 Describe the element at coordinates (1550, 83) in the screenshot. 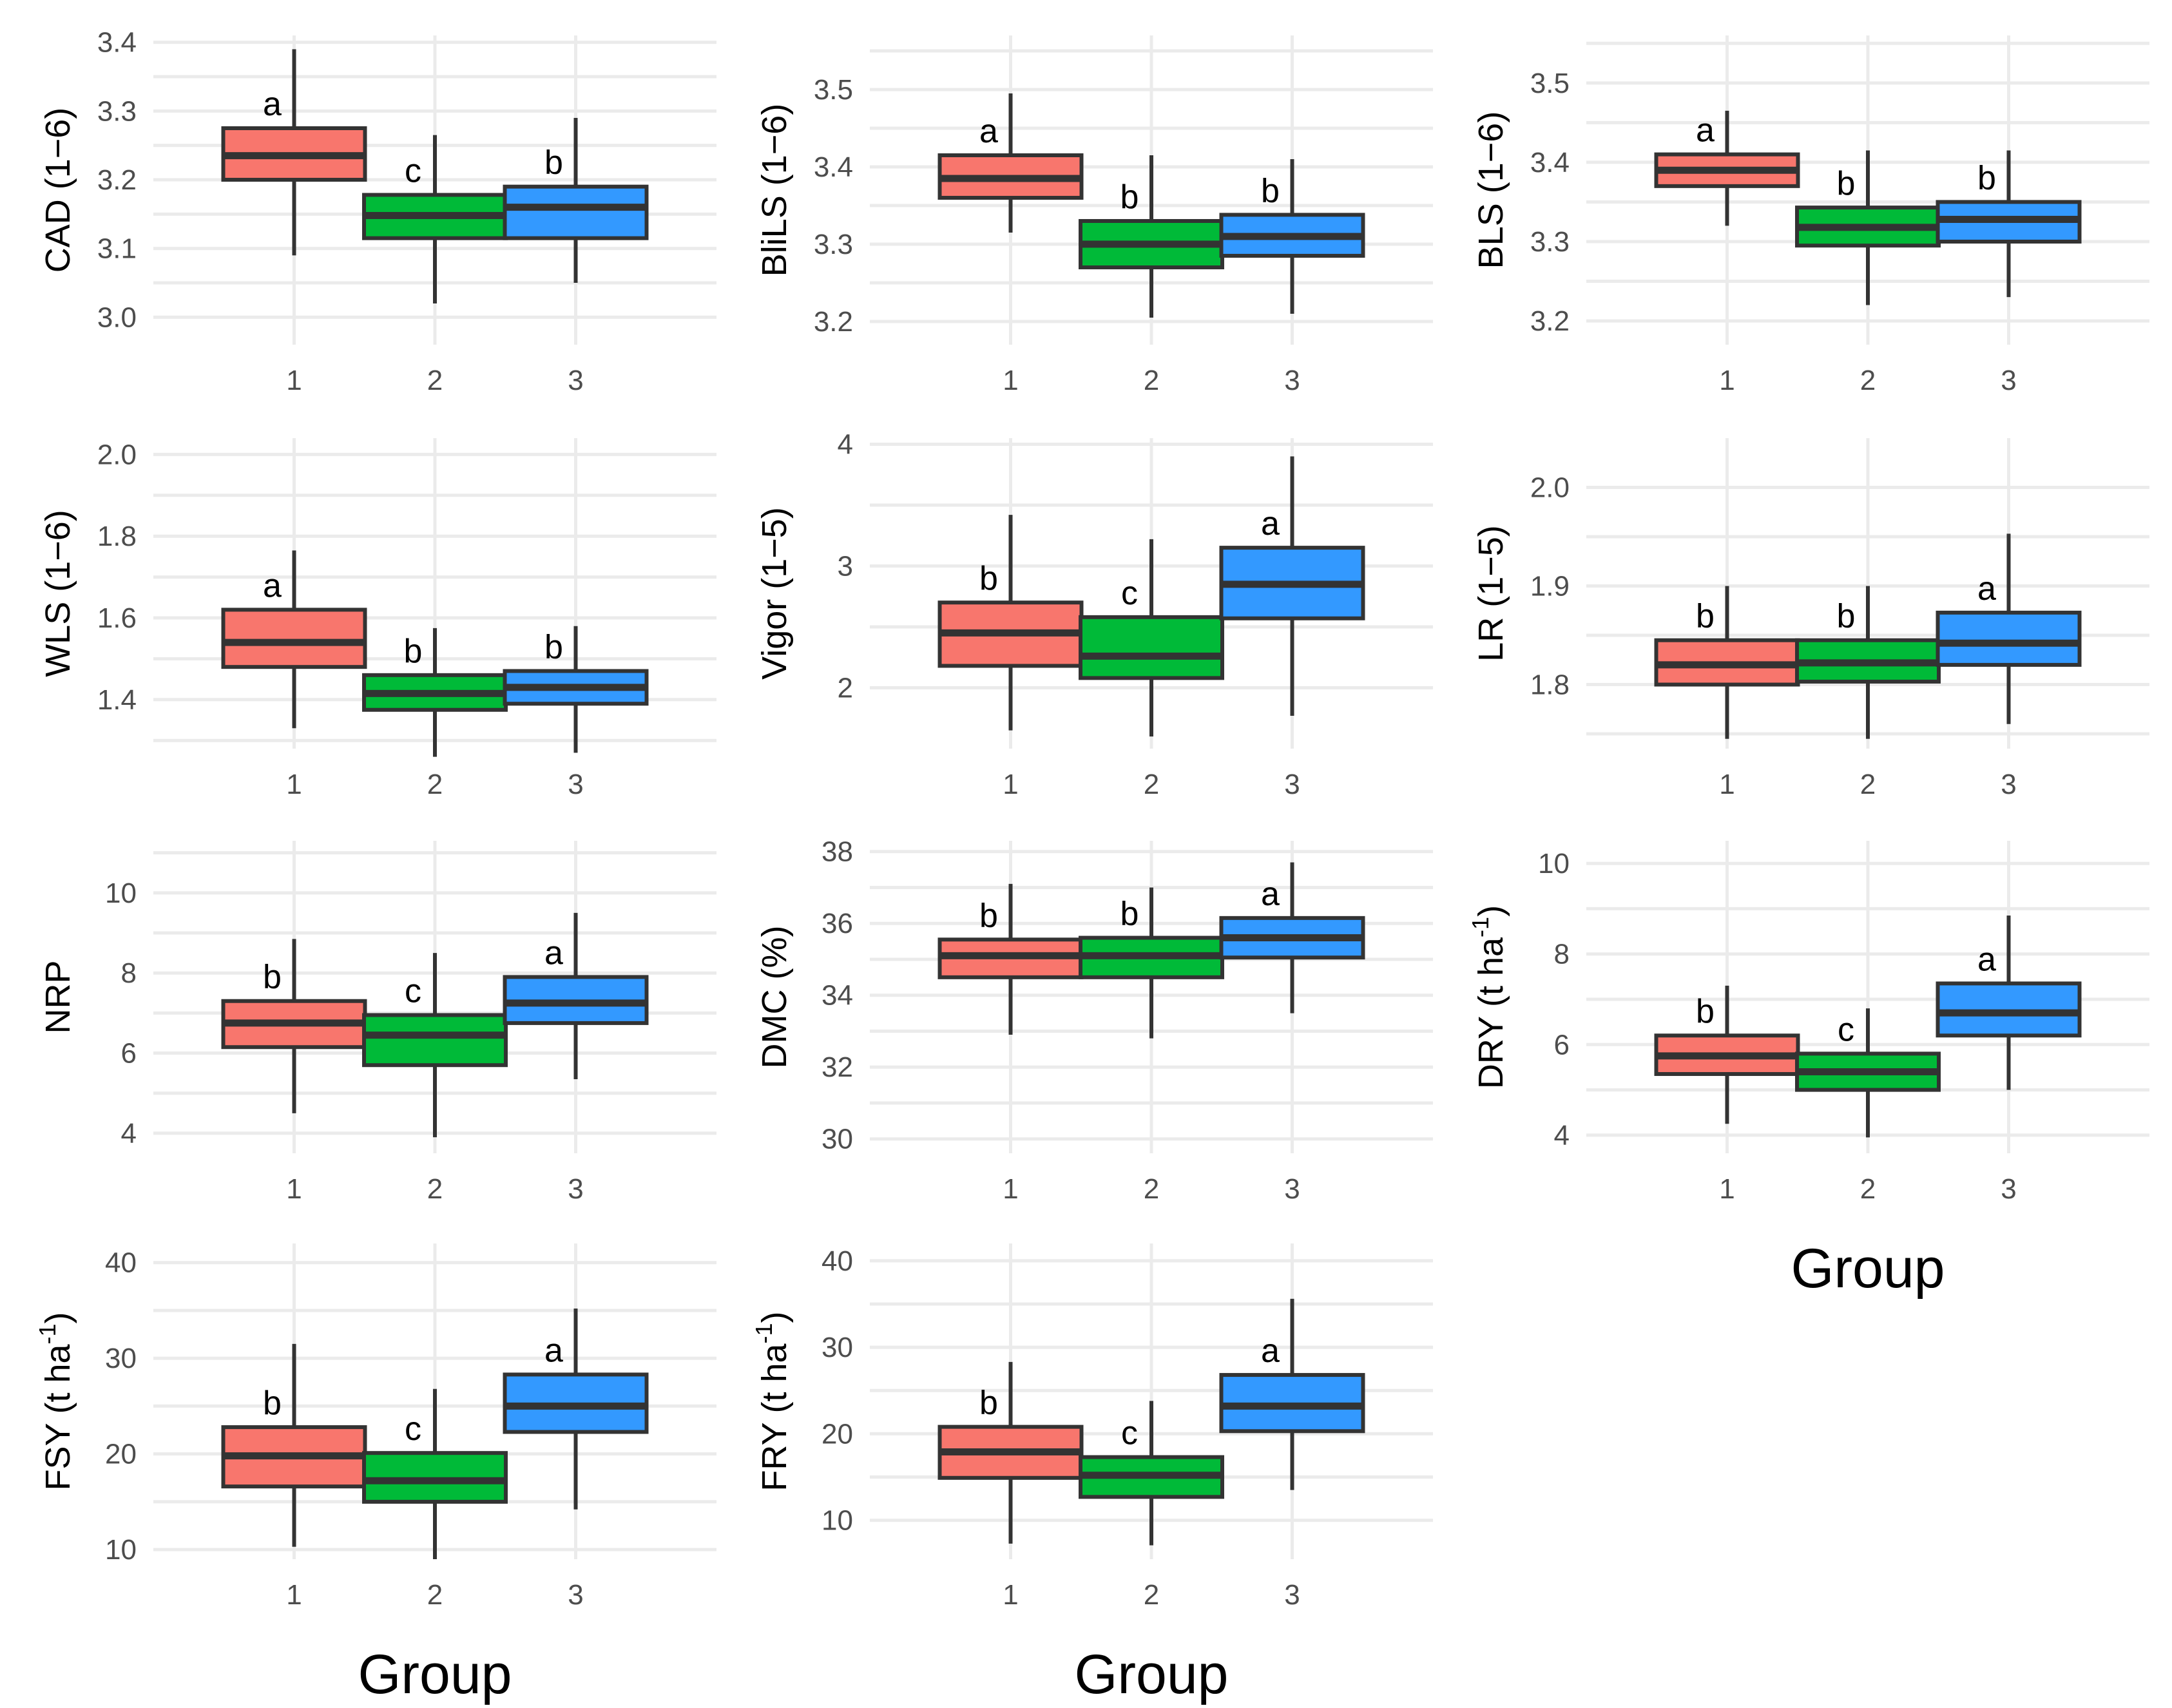

I see `y-tick-label: 3.5` at that location.